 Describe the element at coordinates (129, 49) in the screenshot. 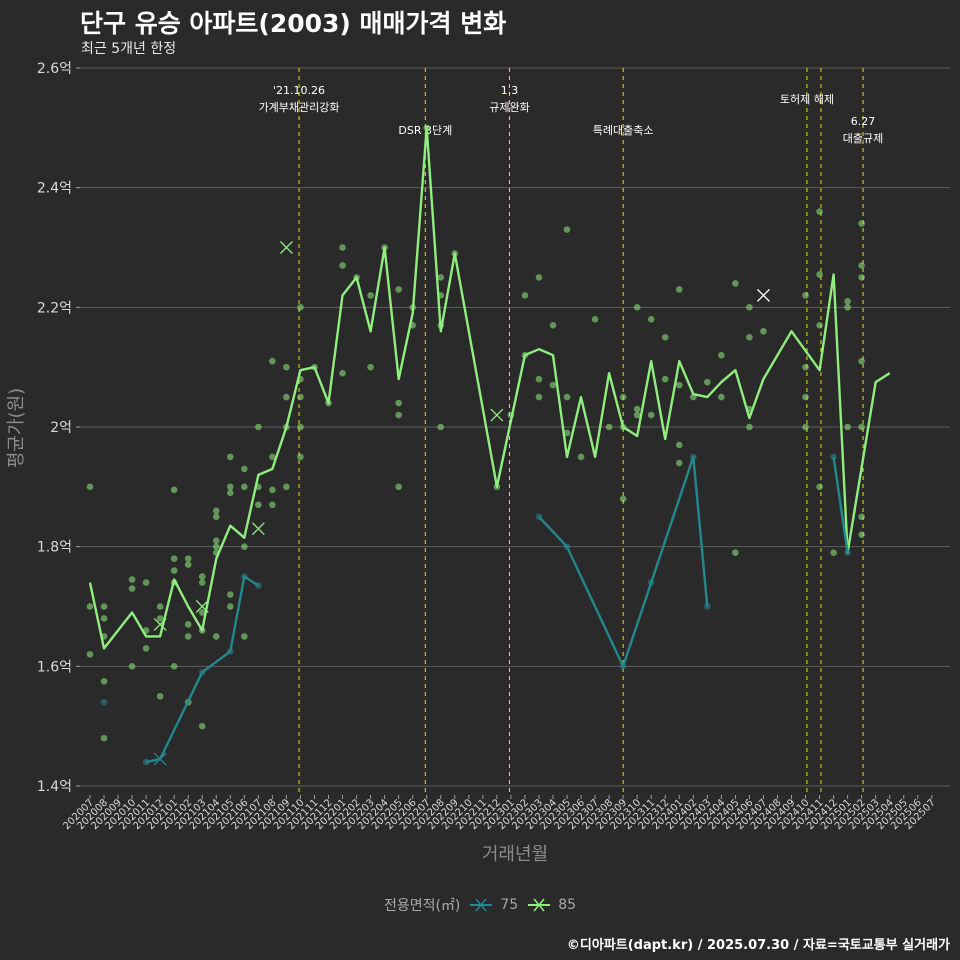

I see `chart-subtitle: 최근 5개년 한정` at that location.